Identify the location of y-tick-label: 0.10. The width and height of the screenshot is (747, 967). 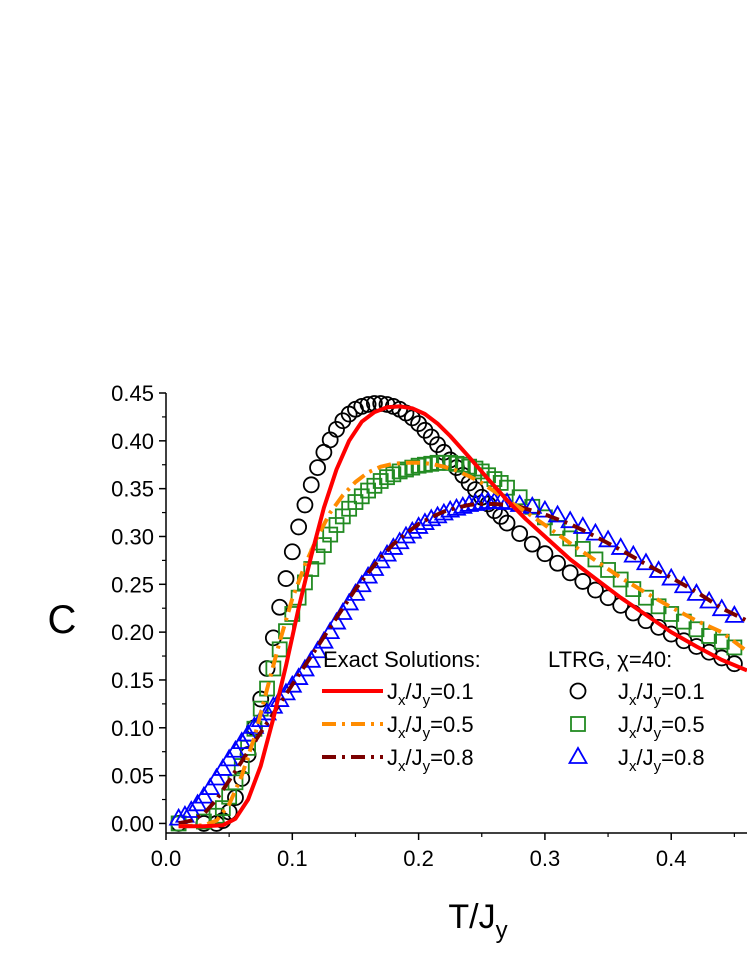
(132, 728).